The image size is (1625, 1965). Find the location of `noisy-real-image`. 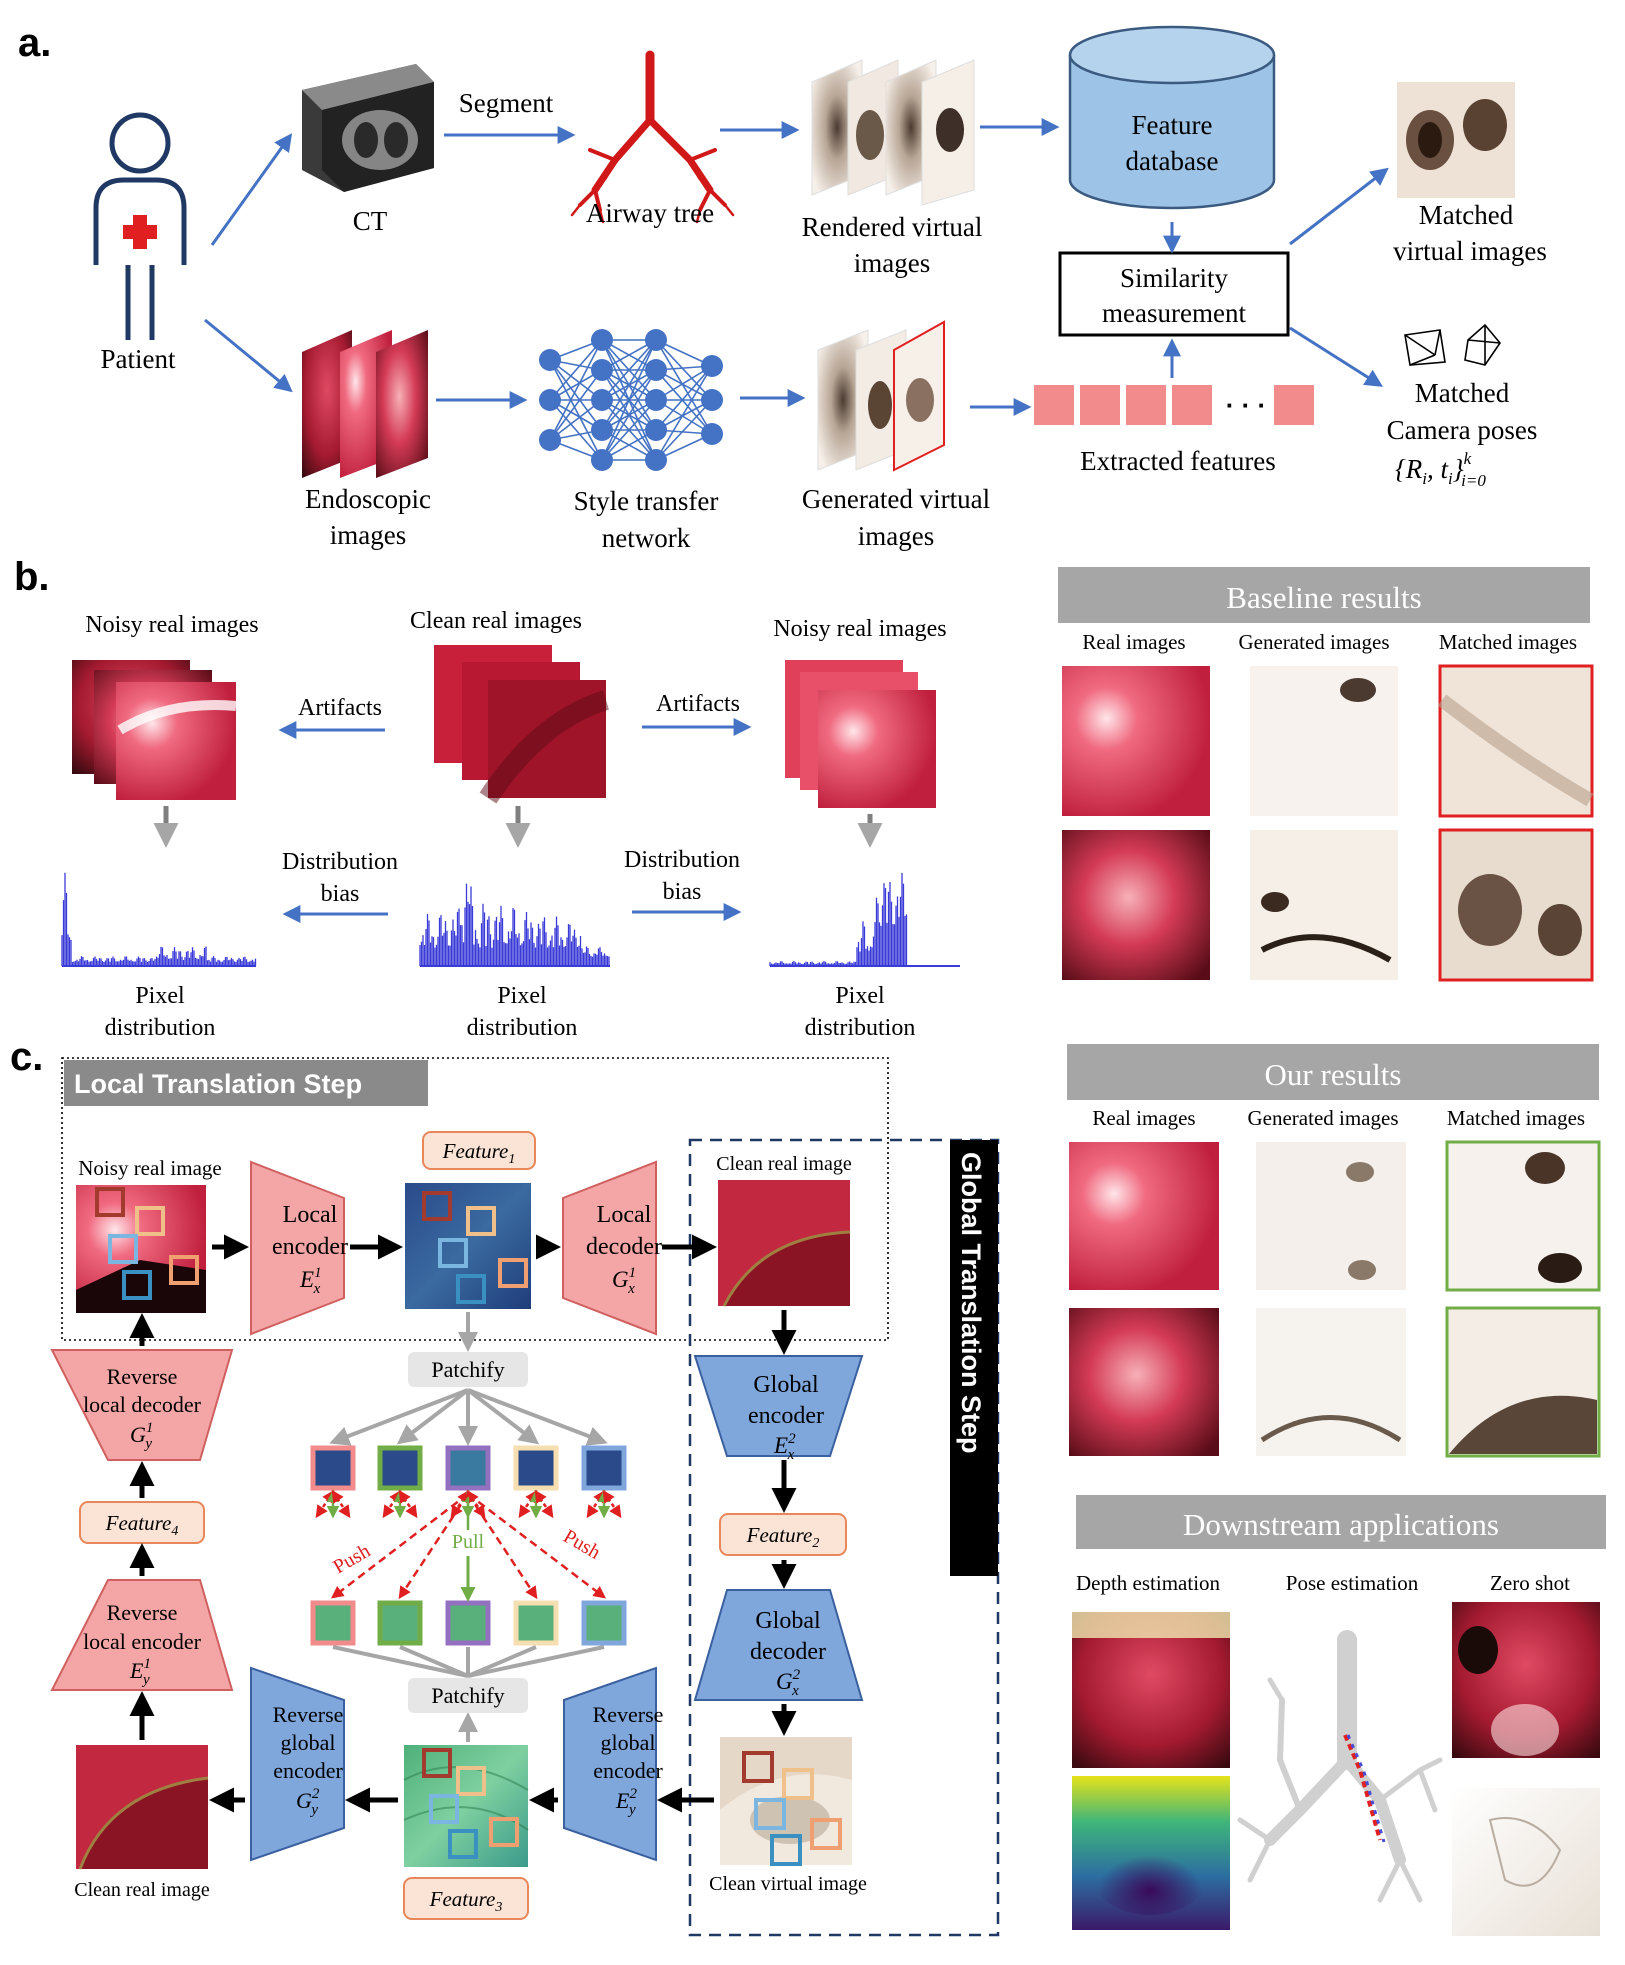

noisy-real-image is located at coordinates (141, 1249).